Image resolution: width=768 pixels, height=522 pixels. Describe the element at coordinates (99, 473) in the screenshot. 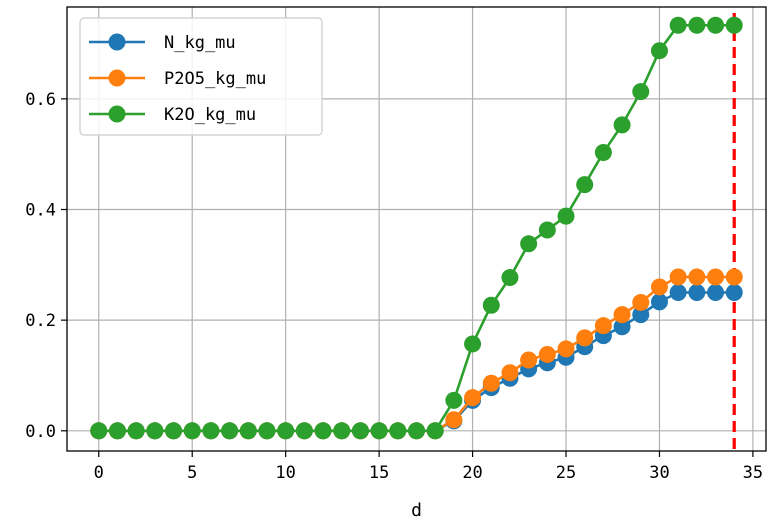

I see `x-tick-label: 0` at that location.